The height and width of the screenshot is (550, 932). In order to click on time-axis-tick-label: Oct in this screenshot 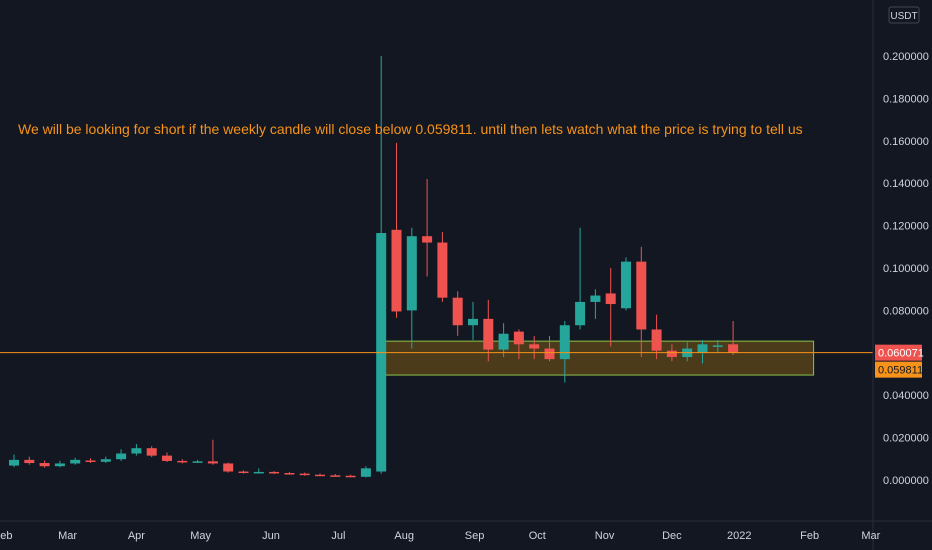, I will do `click(537, 536)`.